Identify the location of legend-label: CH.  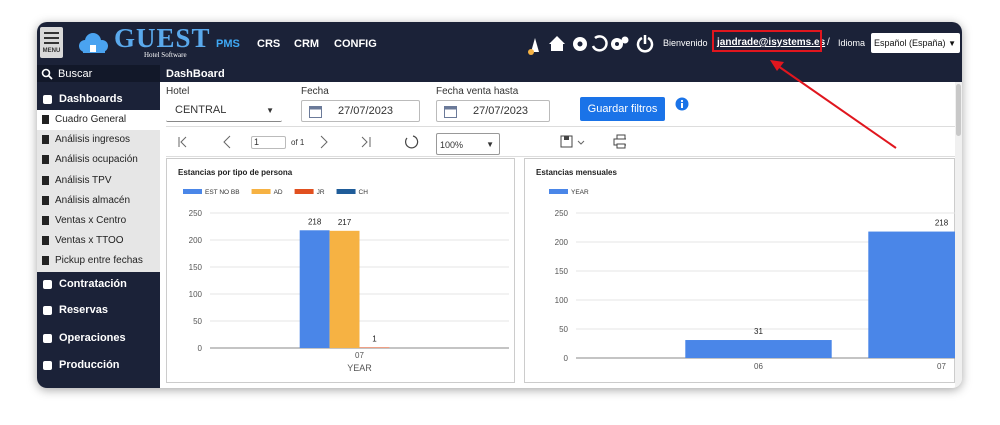
(364, 192).